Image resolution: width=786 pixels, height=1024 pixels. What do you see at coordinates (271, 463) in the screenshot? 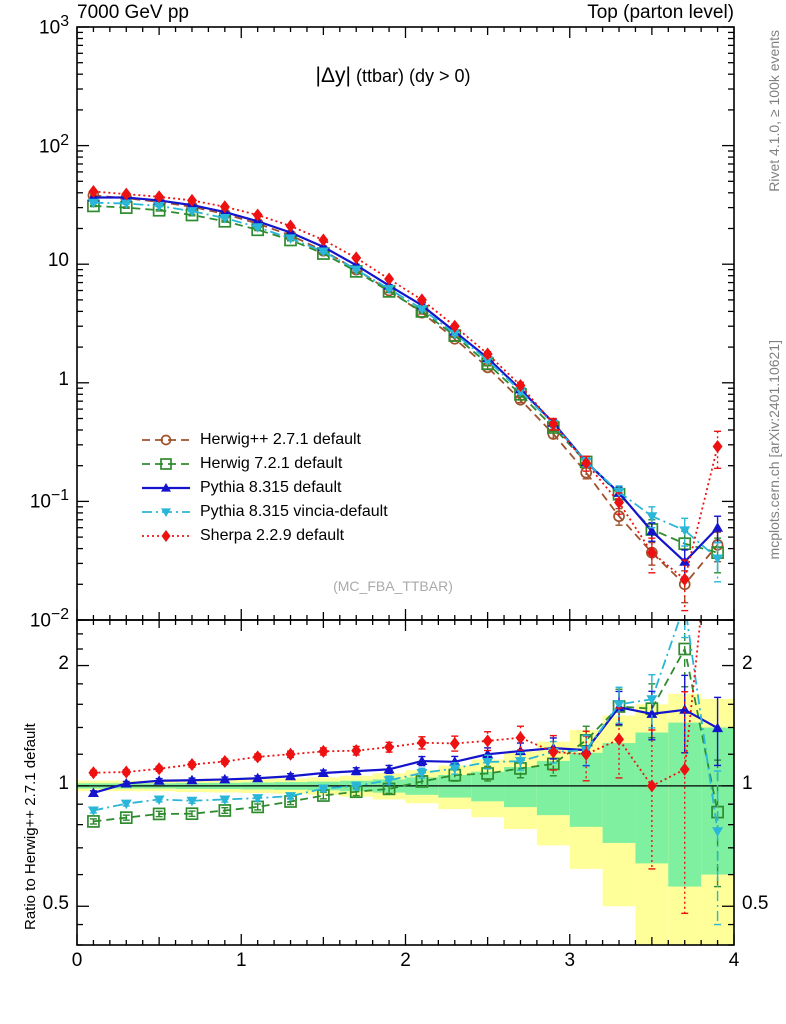
I see `legend-label: Herwig 7.2.1 default` at bounding box center [271, 463].